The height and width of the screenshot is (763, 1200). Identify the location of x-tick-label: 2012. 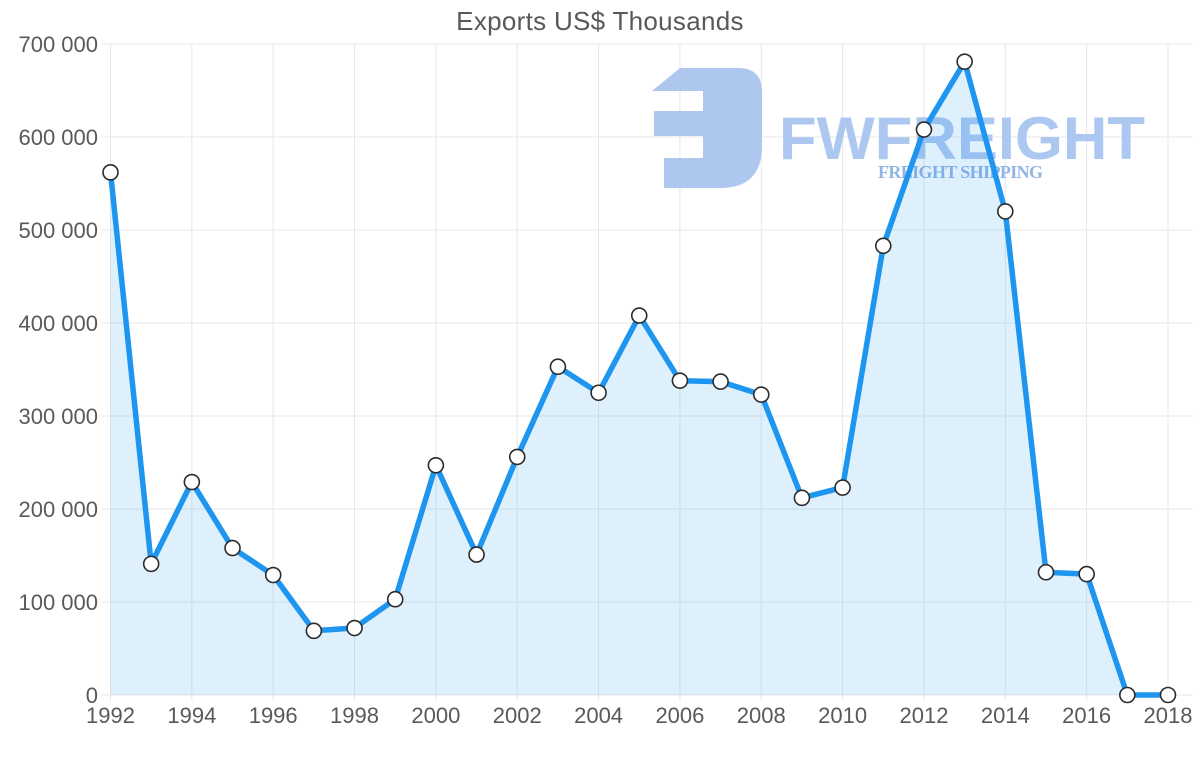
(923, 715).